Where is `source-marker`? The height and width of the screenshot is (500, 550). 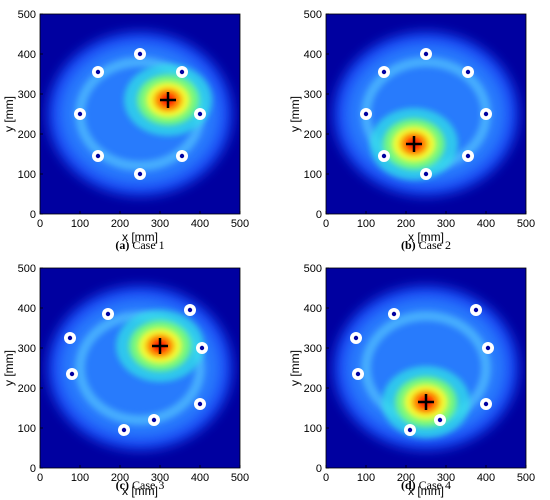 source-marker is located at coordinates (160, 346).